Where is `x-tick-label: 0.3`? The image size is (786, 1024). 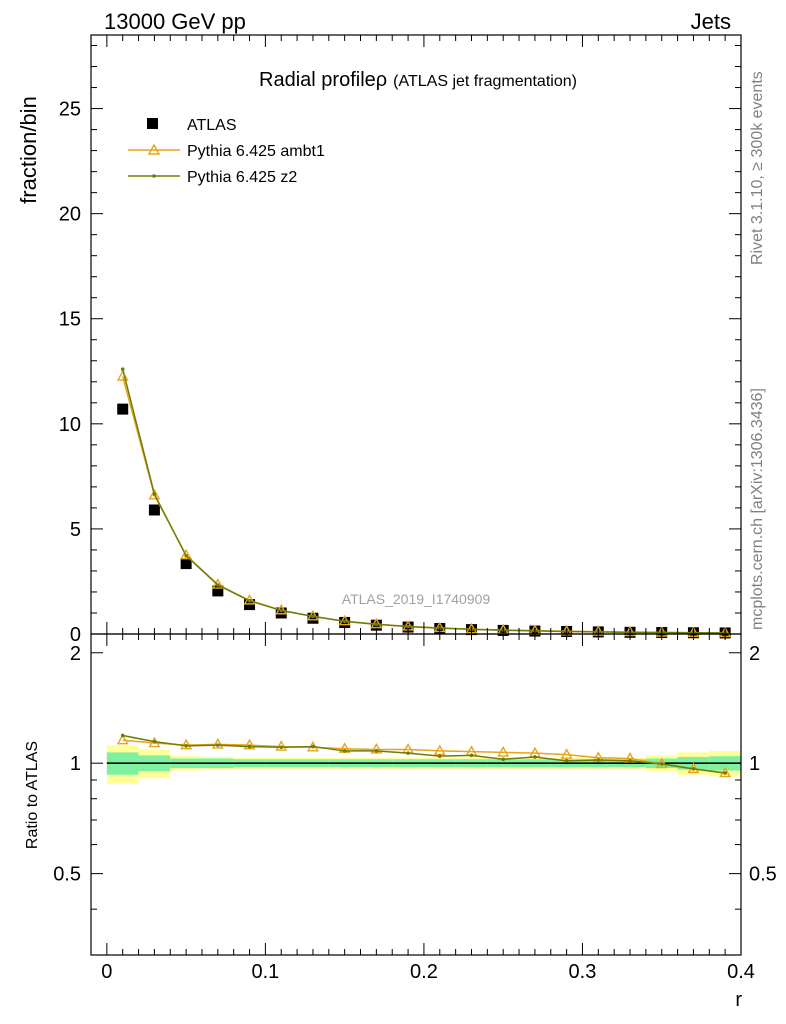 x-tick-label: 0.3 is located at coordinates (583, 972).